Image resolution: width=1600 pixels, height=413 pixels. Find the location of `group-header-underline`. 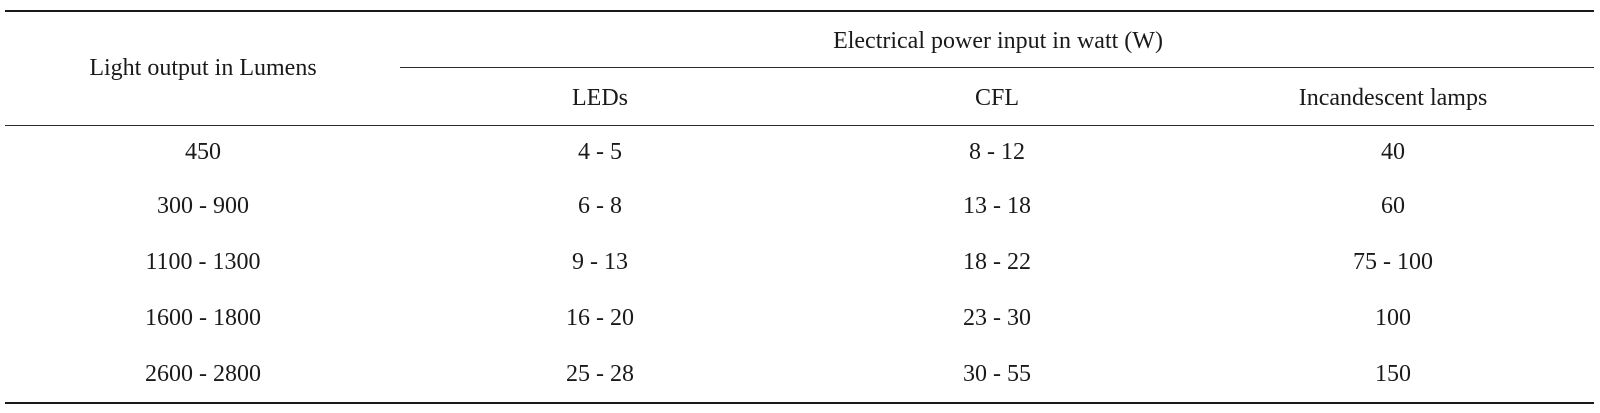

group-header-underline is located at coordinates (997, 67).